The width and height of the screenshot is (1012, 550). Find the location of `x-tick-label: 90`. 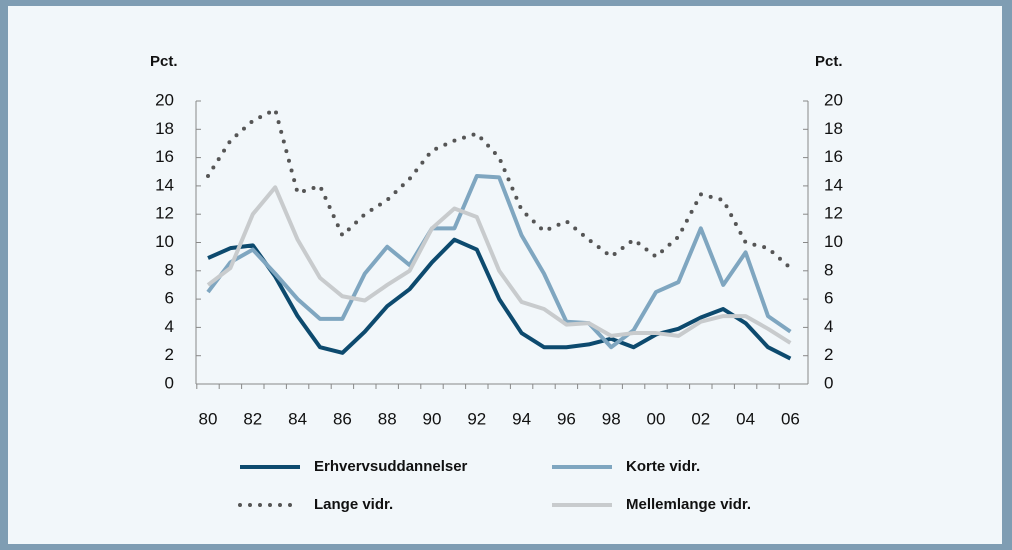

x-tick-label: 90 is located at coordinates (432, 418).